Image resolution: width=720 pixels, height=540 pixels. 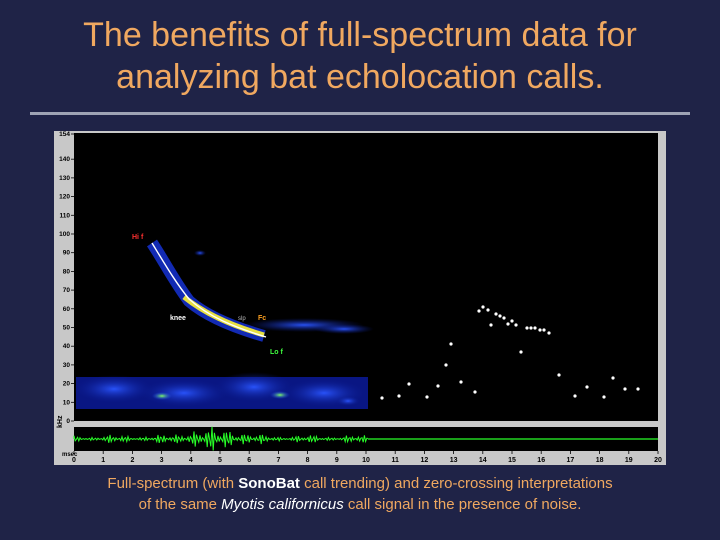 I want to click on y-tick-label: 120, so click(x=64, y=197).